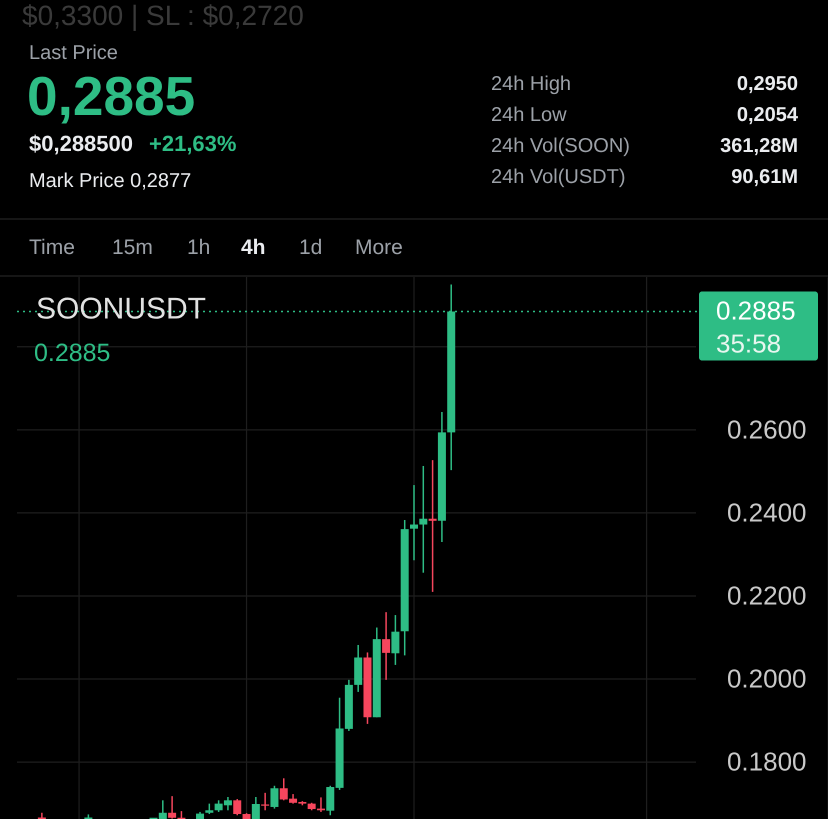 This screenshot has width=828, height=819. Describe the element at coordinates (767, 115) in the screenshot. I see `text: 0,2054` at that location.